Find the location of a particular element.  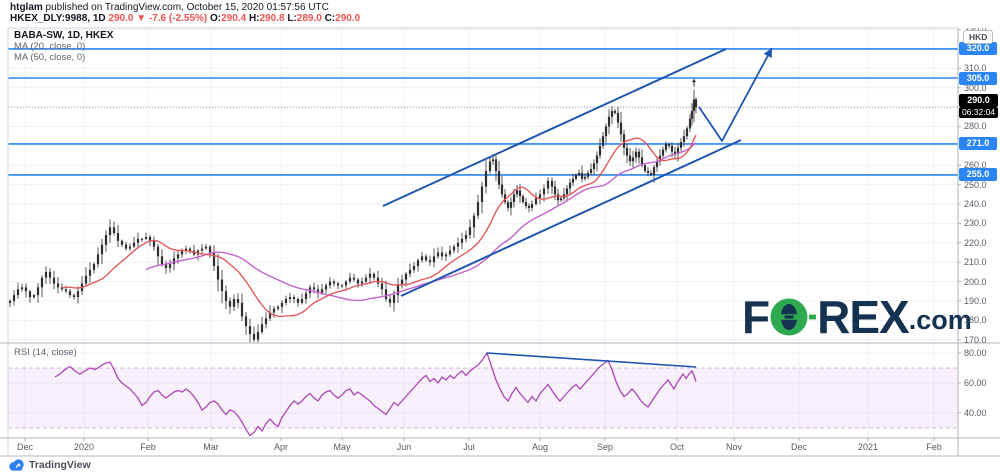

price-change: 290.0 ▼ -7.6 (-2.55%) is located at coordinates (158, 18).